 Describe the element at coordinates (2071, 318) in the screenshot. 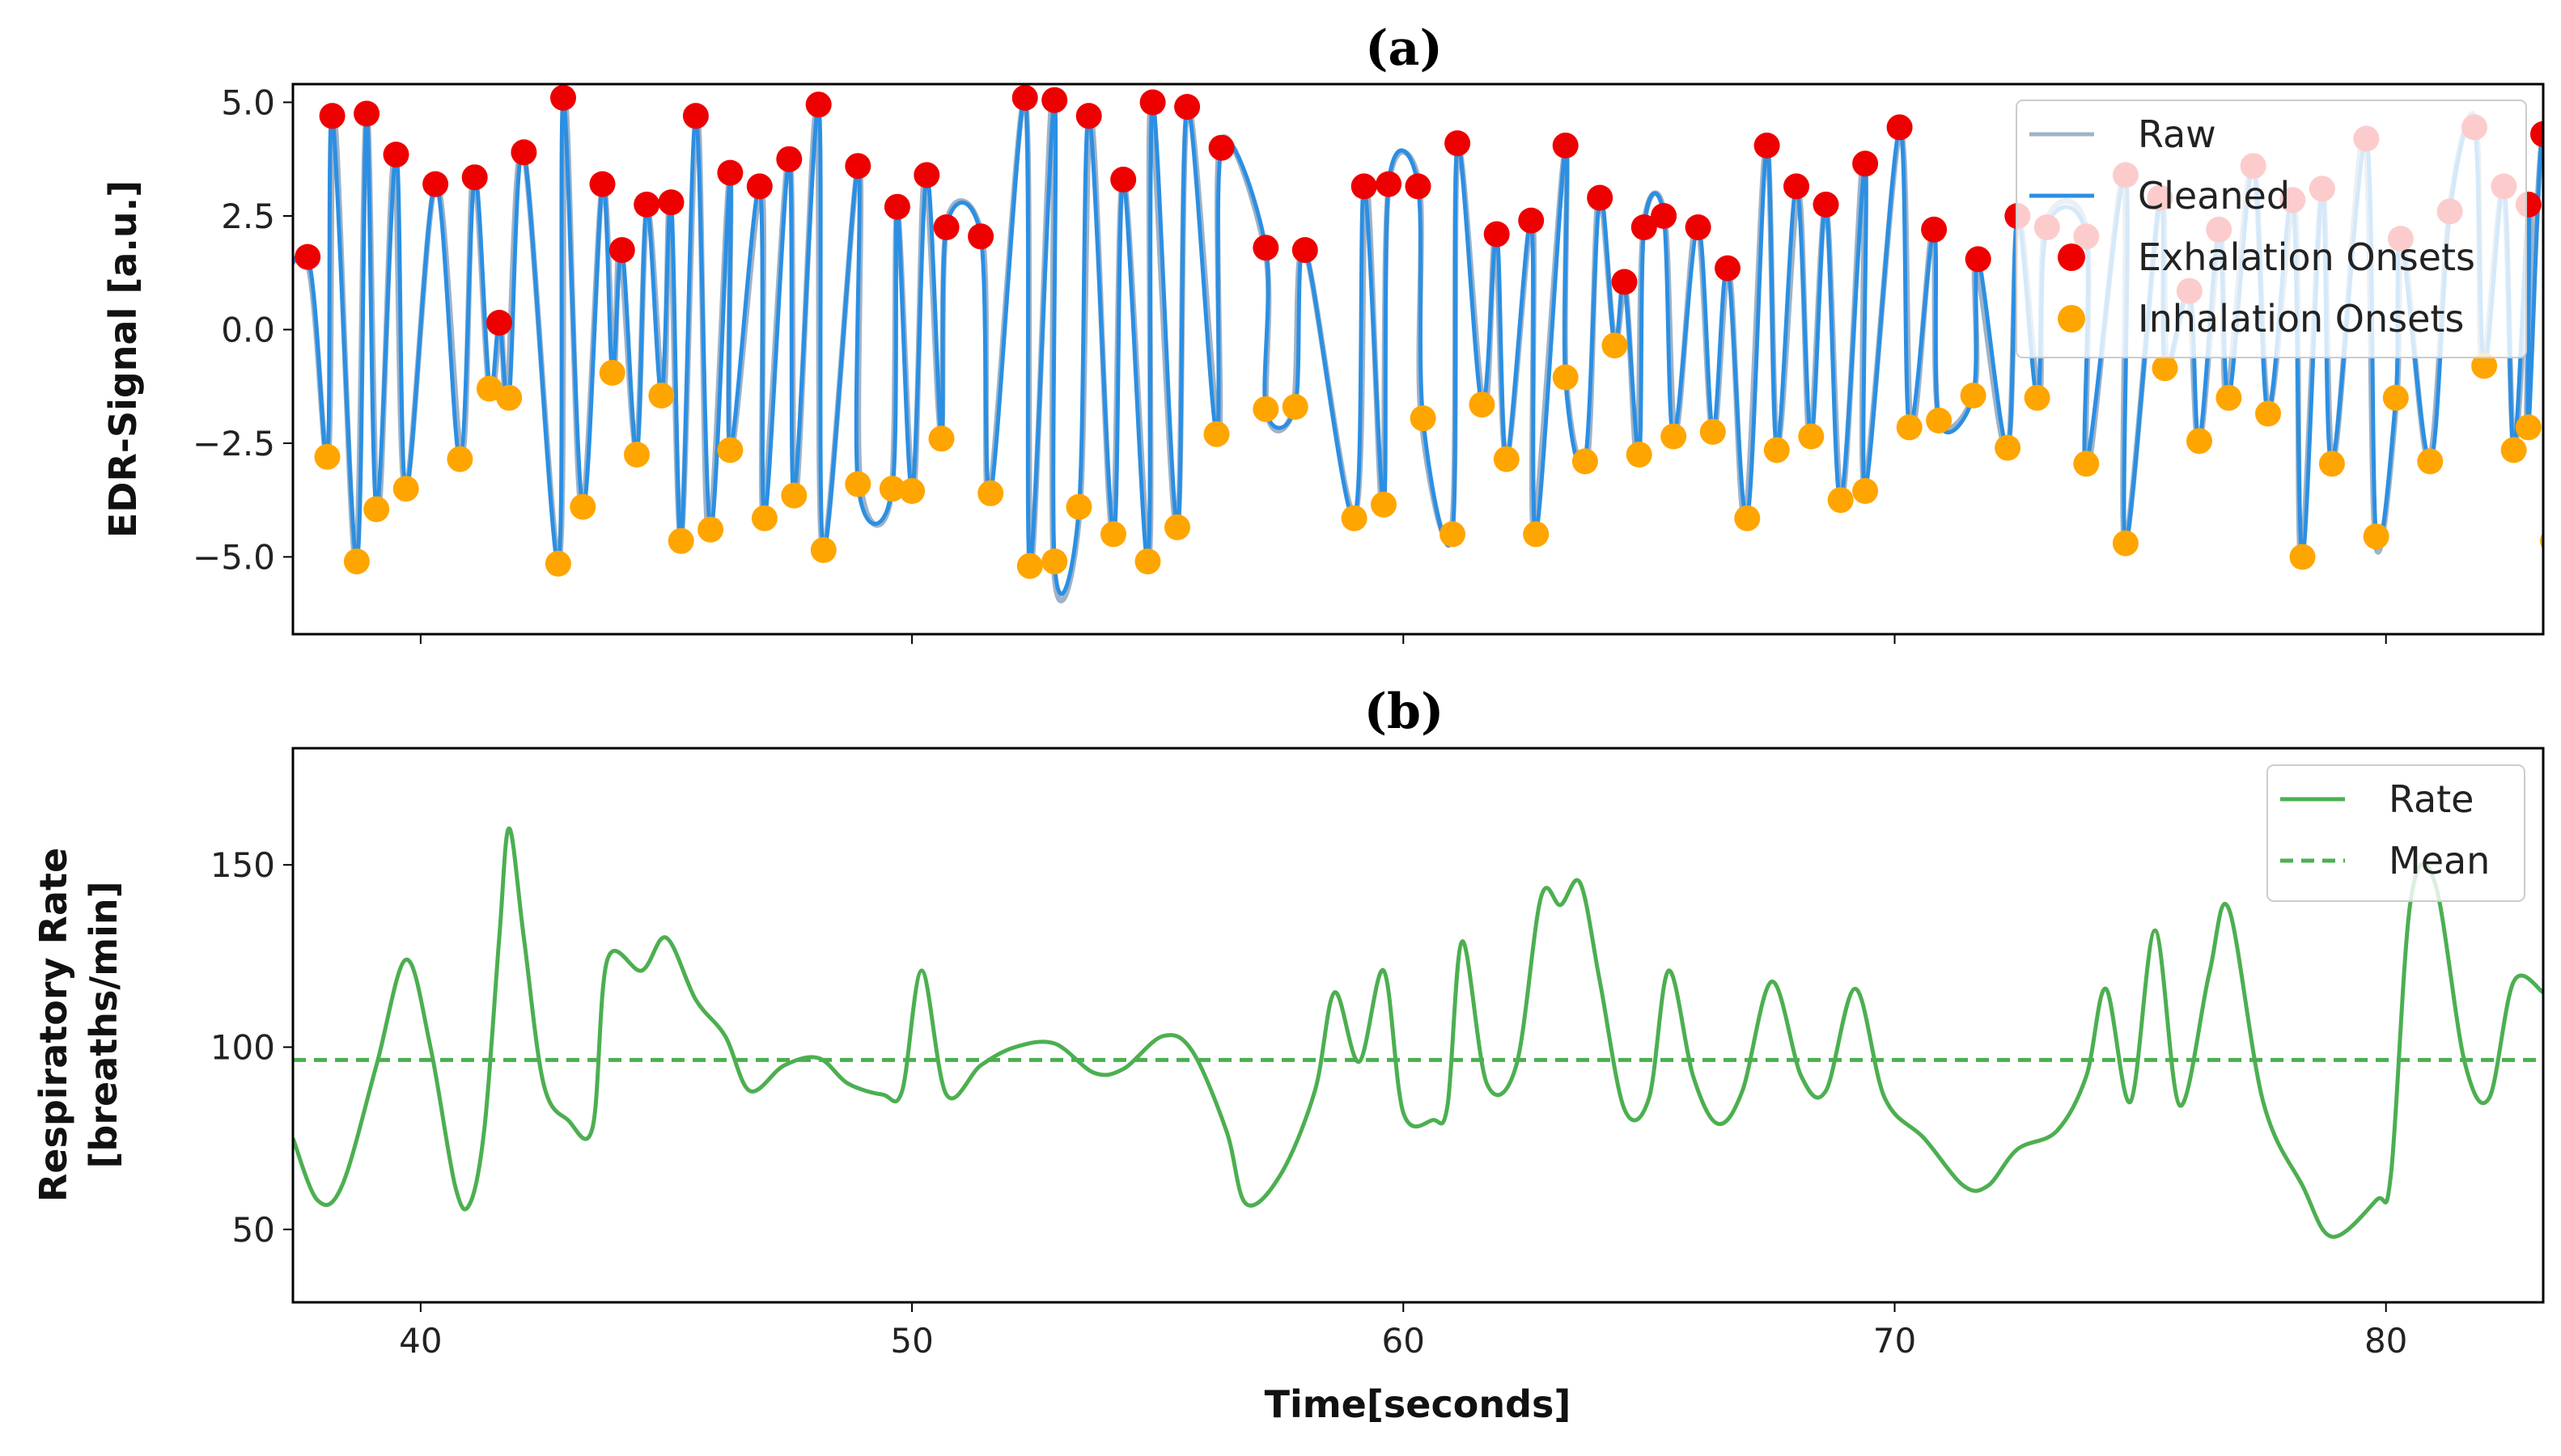

I see `legend-inhalation-marker` at that location.